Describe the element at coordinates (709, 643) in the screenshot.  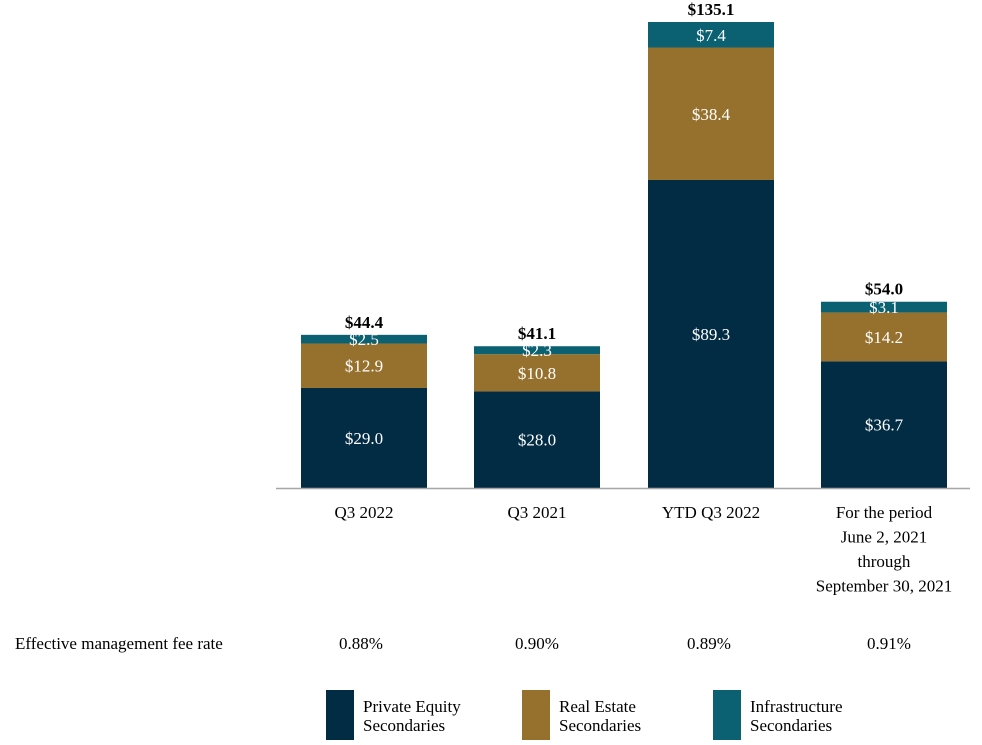
I see `fee-rate-value: 0.89%` at that location.